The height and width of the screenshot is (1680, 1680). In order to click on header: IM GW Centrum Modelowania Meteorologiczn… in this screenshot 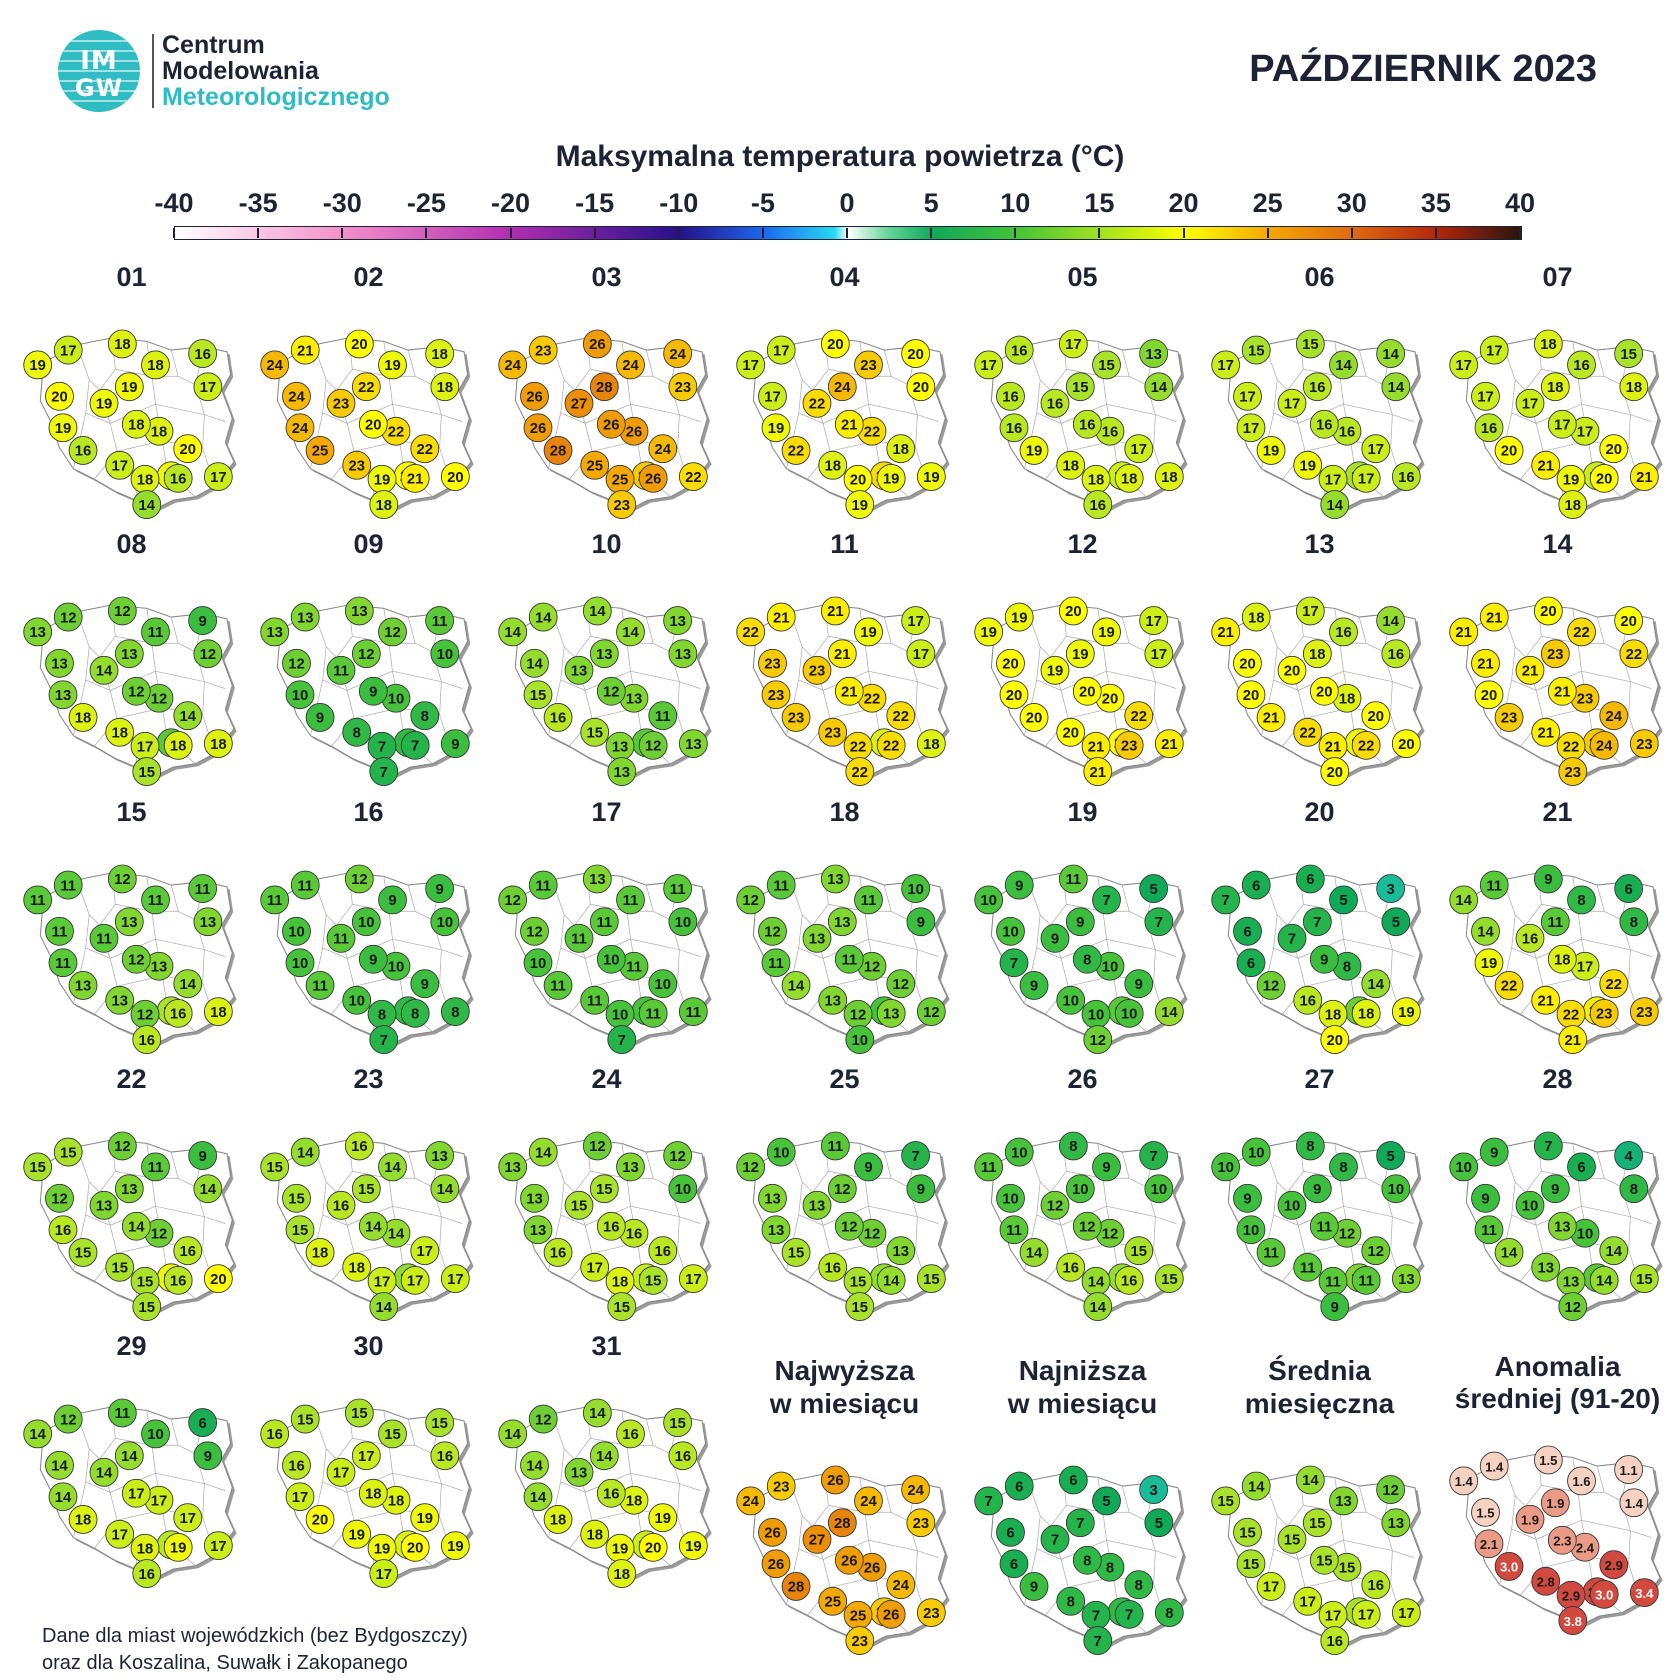, I will do `click(840, 65)`.